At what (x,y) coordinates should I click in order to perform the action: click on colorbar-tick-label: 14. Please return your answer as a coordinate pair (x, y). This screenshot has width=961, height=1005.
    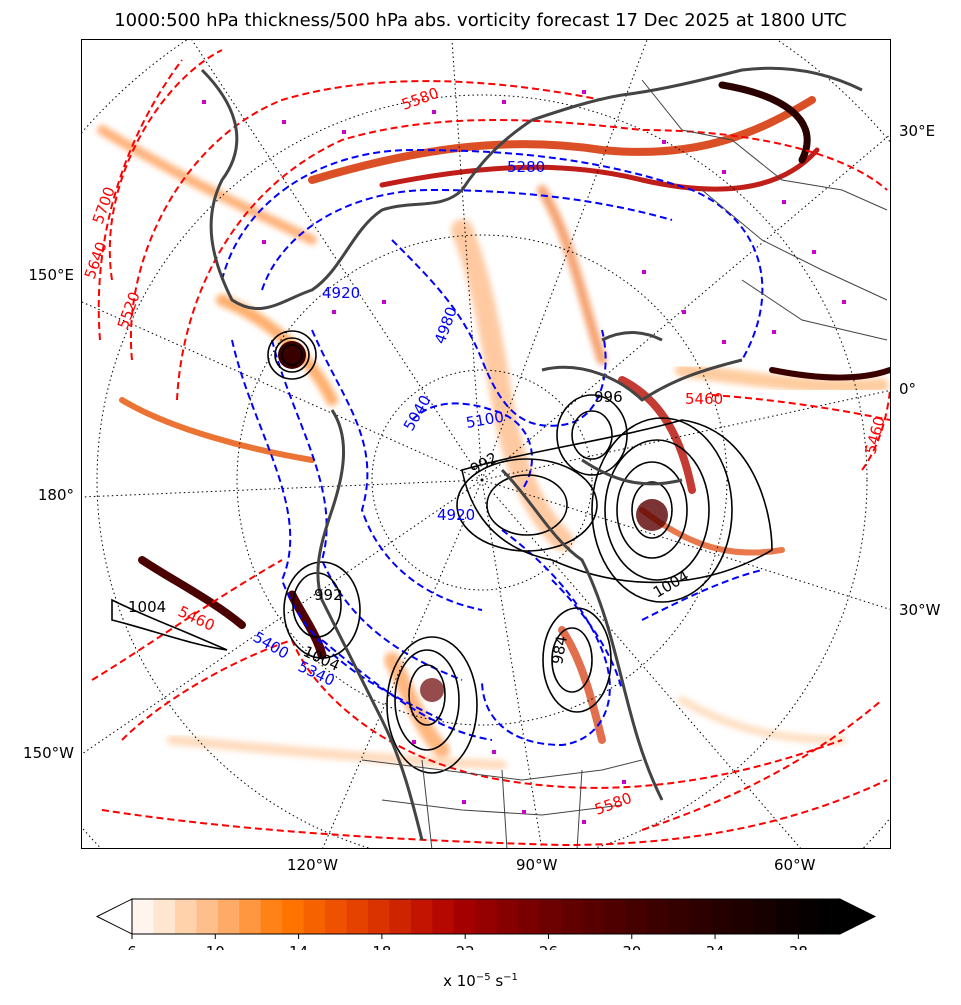
    Looking at the image, I should click on (298, 946).